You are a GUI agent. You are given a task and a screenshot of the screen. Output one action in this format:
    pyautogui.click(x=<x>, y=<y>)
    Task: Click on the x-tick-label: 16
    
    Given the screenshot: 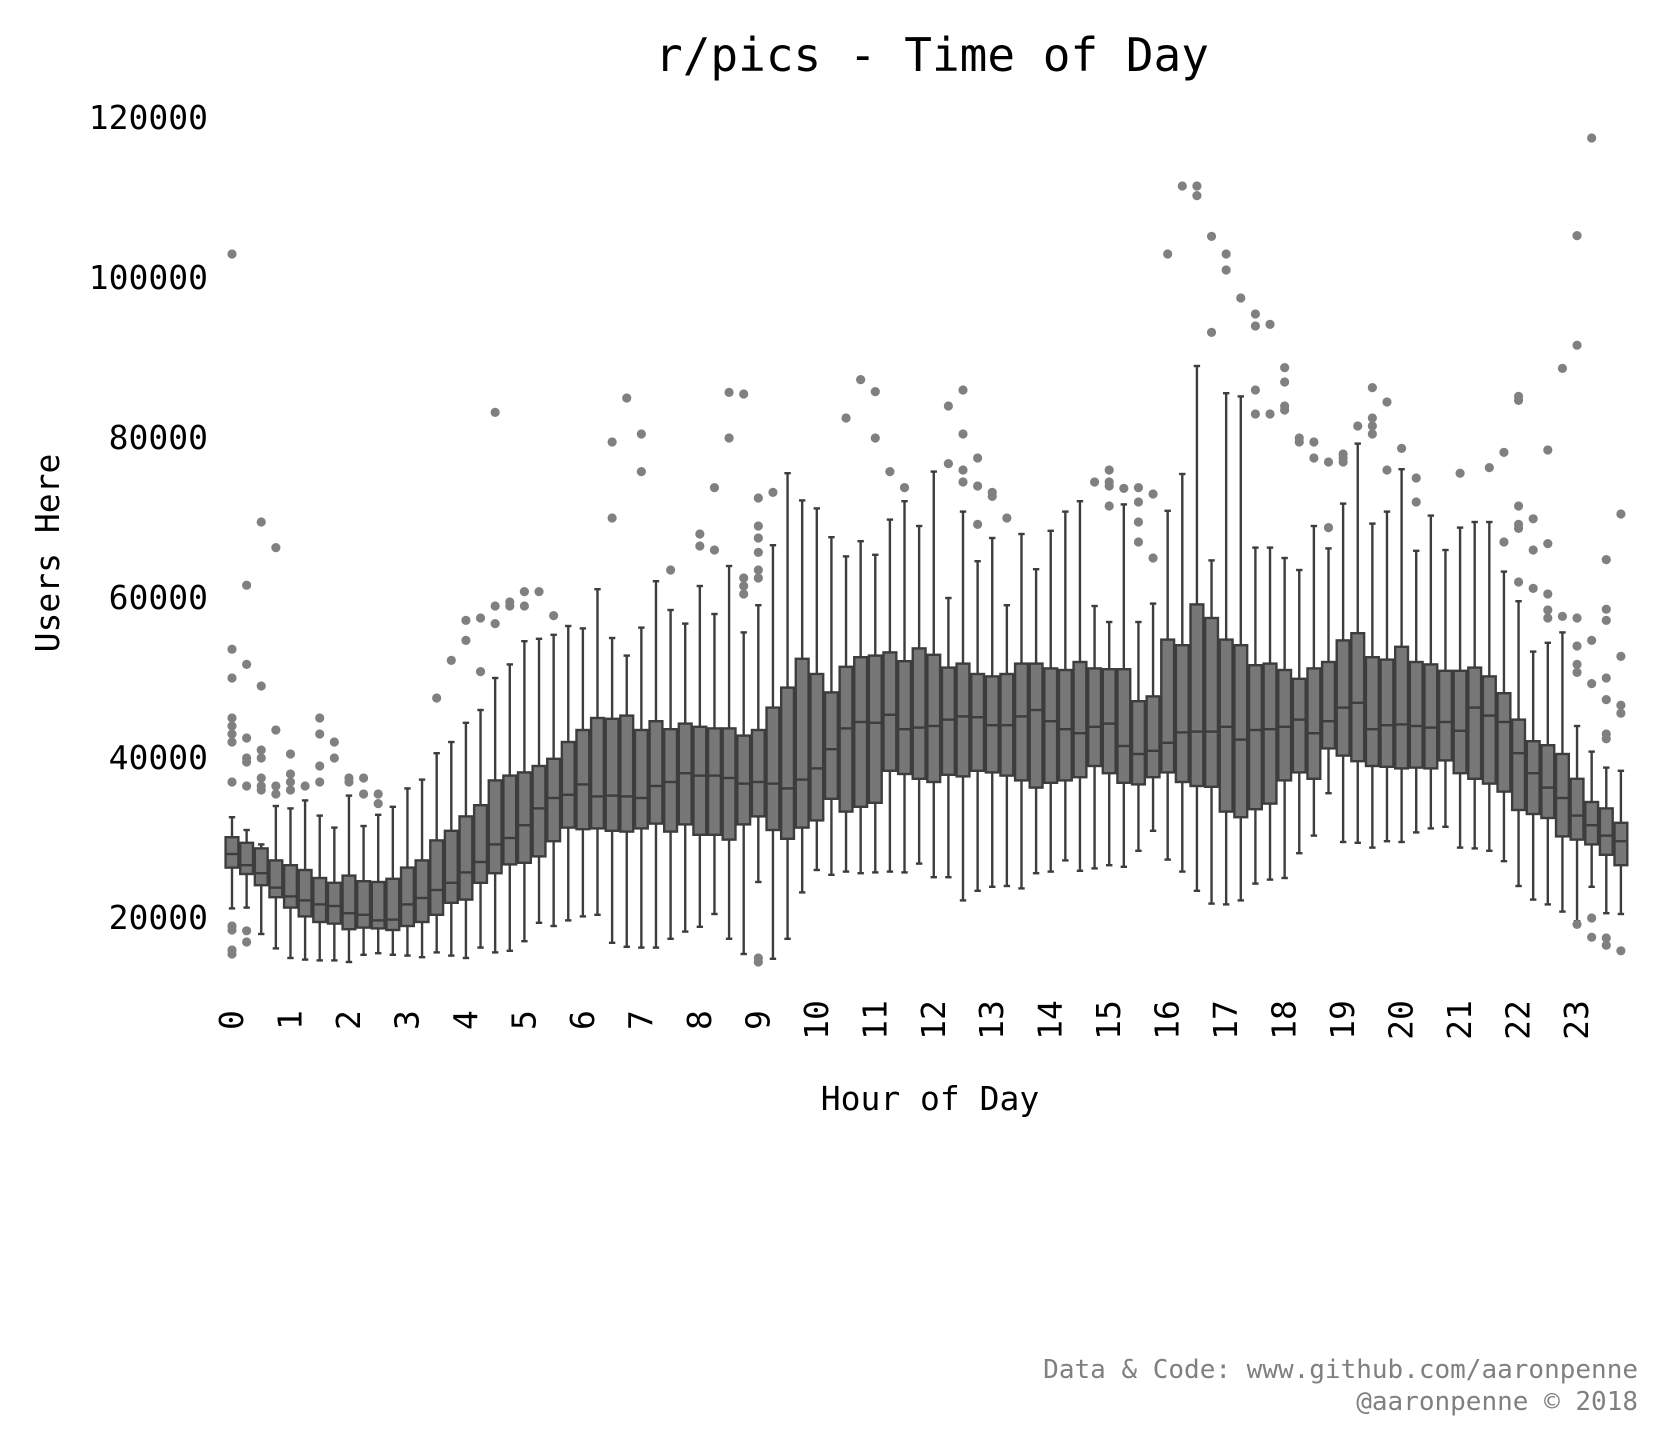 What is the action you would take?
    pyautogui.click(x=1167, y=1020)
    